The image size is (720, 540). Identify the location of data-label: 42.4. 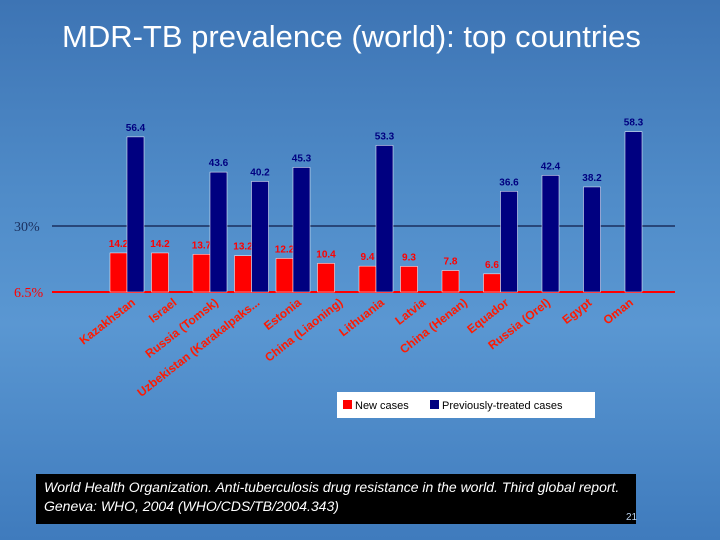
(551, 166).